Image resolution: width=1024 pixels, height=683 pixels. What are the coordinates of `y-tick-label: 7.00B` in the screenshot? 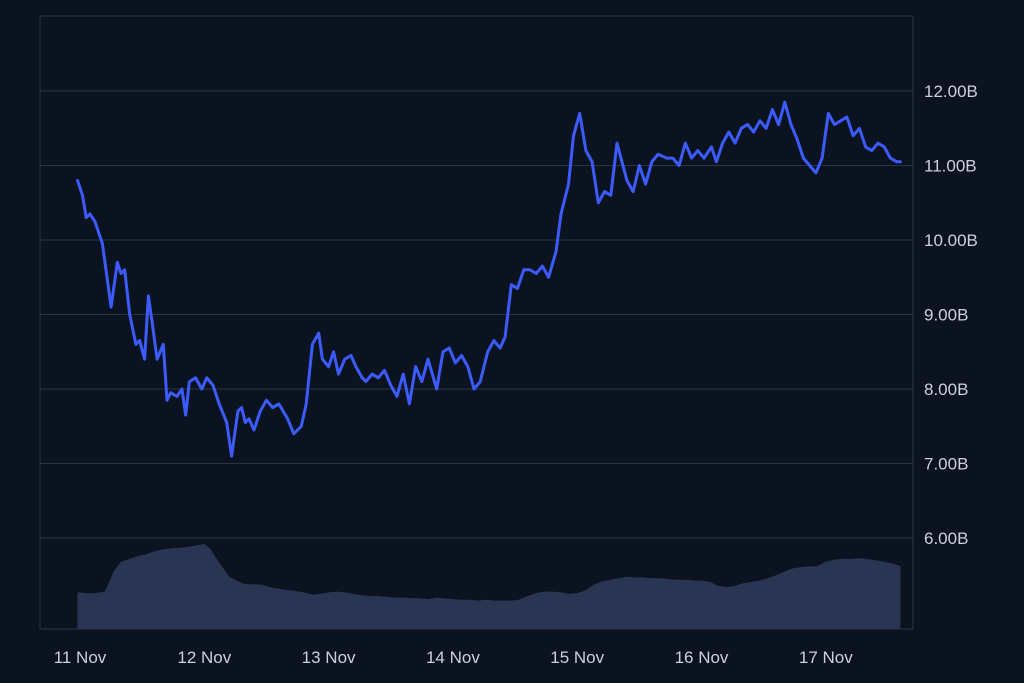 It's located at (946, 464).